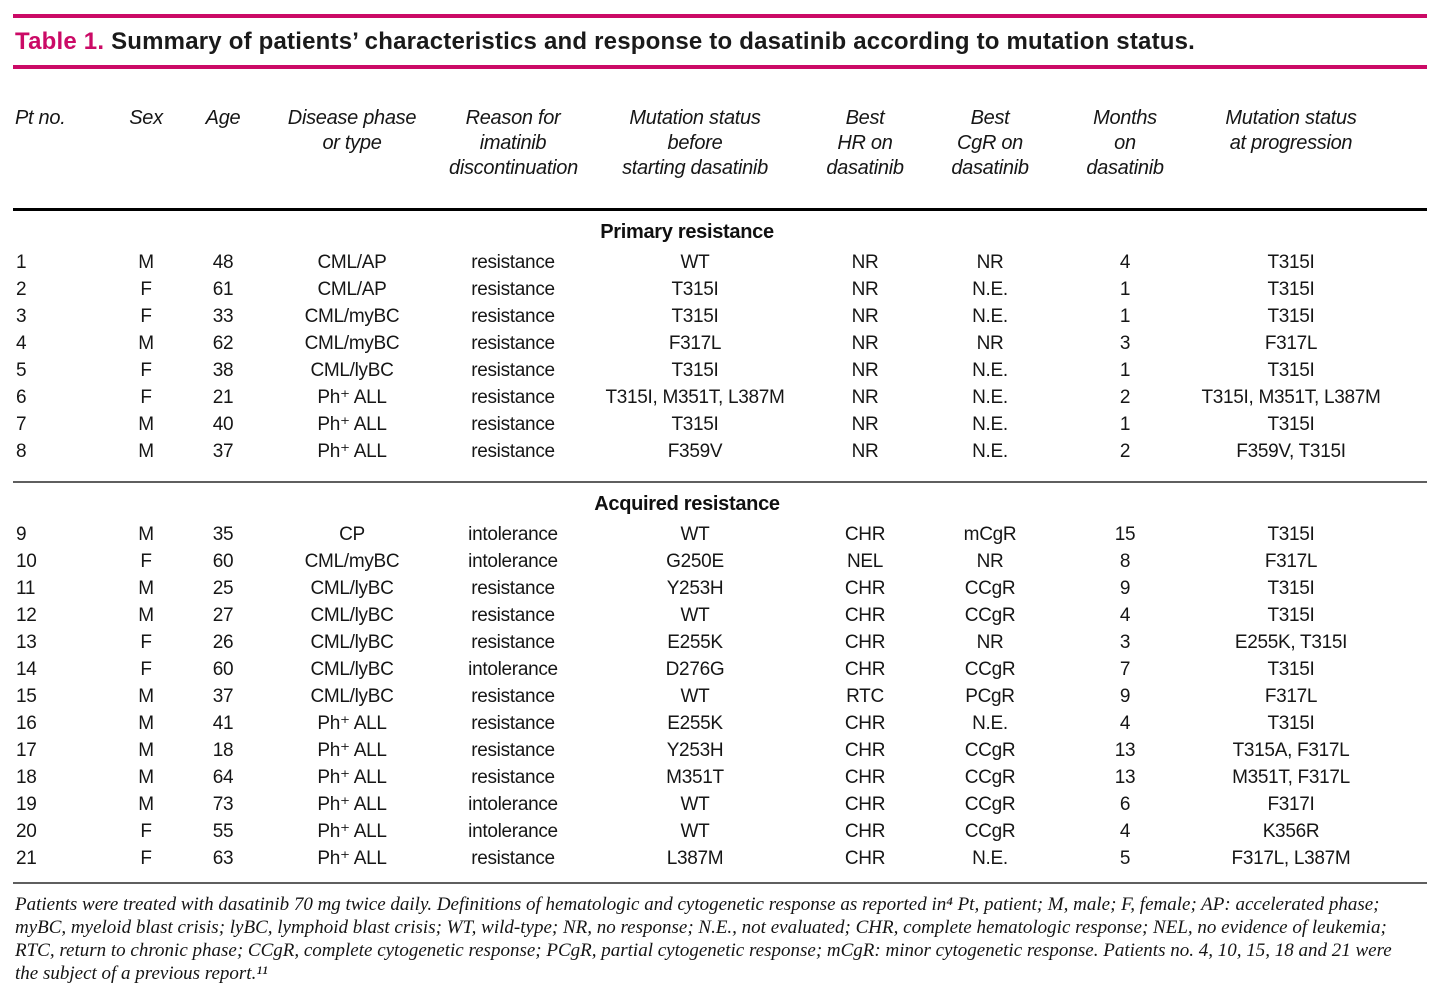 This screenshot has width=1440, height=998. Describe the element at coordinates (1125, 804) in the screenshot. I see `cell-months: 6` at that location.